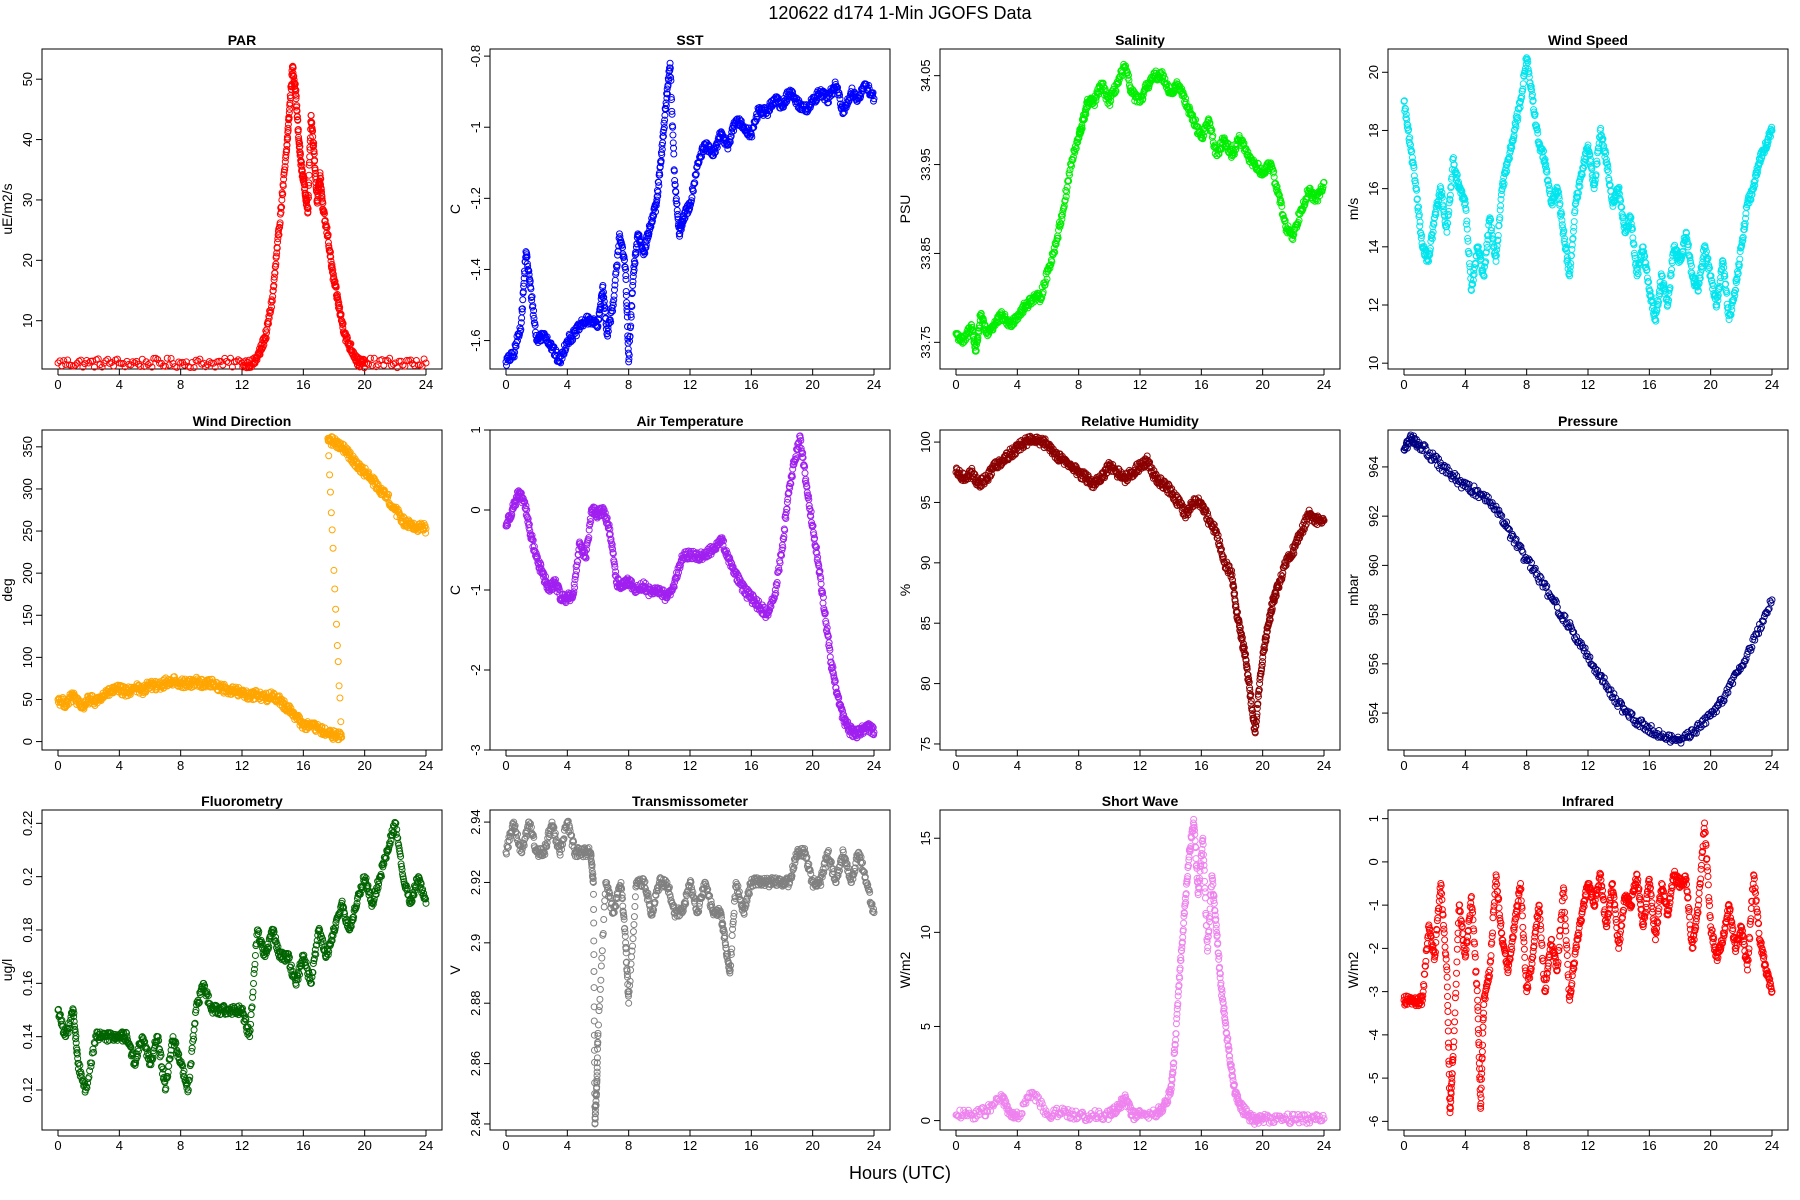 The width and height of the screenshot is (1800, 1200). I want to click on y-tick-label: 10, so click(1373, 363).